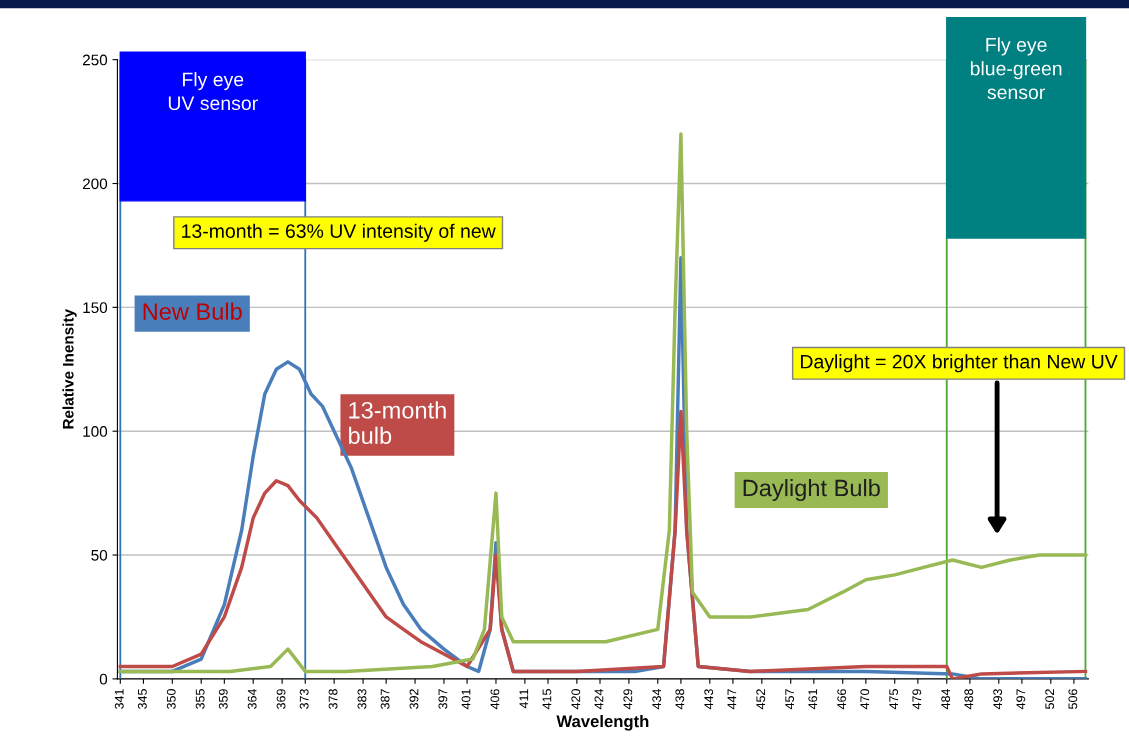 The height and width of the screenshot is (746, 1129). Describe the element at coordinates (894, 699) in the screenshot. I see `x-tick-label: 475` at that location.